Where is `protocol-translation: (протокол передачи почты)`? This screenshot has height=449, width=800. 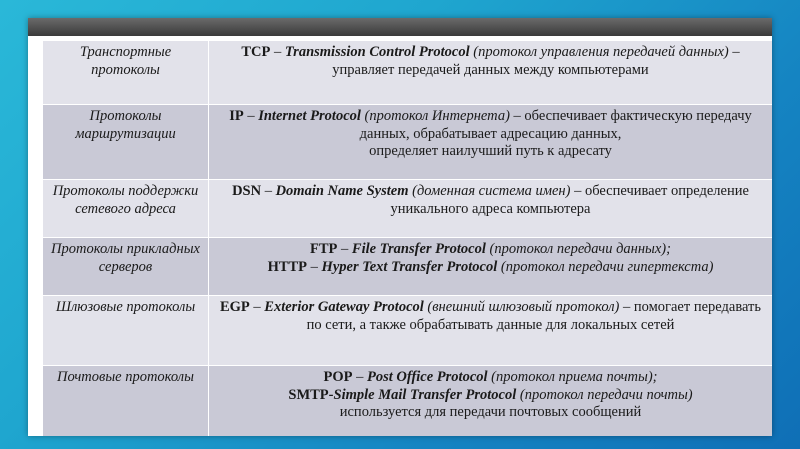 protocol-translation: (протокол передачи почты) is located at coordinates (604, 394).